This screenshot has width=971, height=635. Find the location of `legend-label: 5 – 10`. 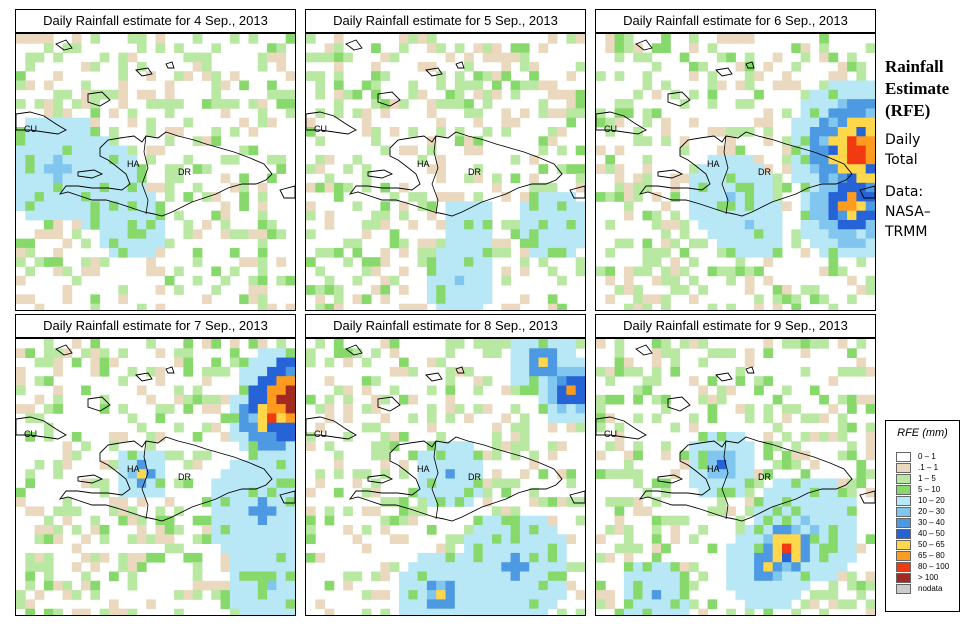

legend-label: 5 – 10 is located at coordinates (929, 489).